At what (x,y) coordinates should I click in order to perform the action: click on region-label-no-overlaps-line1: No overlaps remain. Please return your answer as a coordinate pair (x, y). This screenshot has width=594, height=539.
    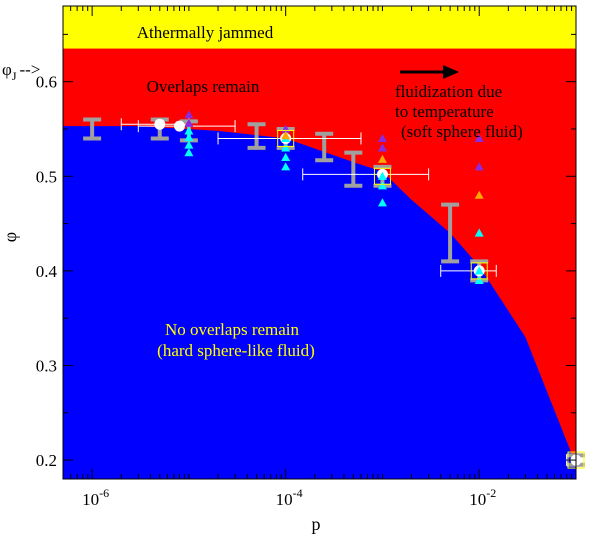
    Looking at the image, I should click on (232, 329).